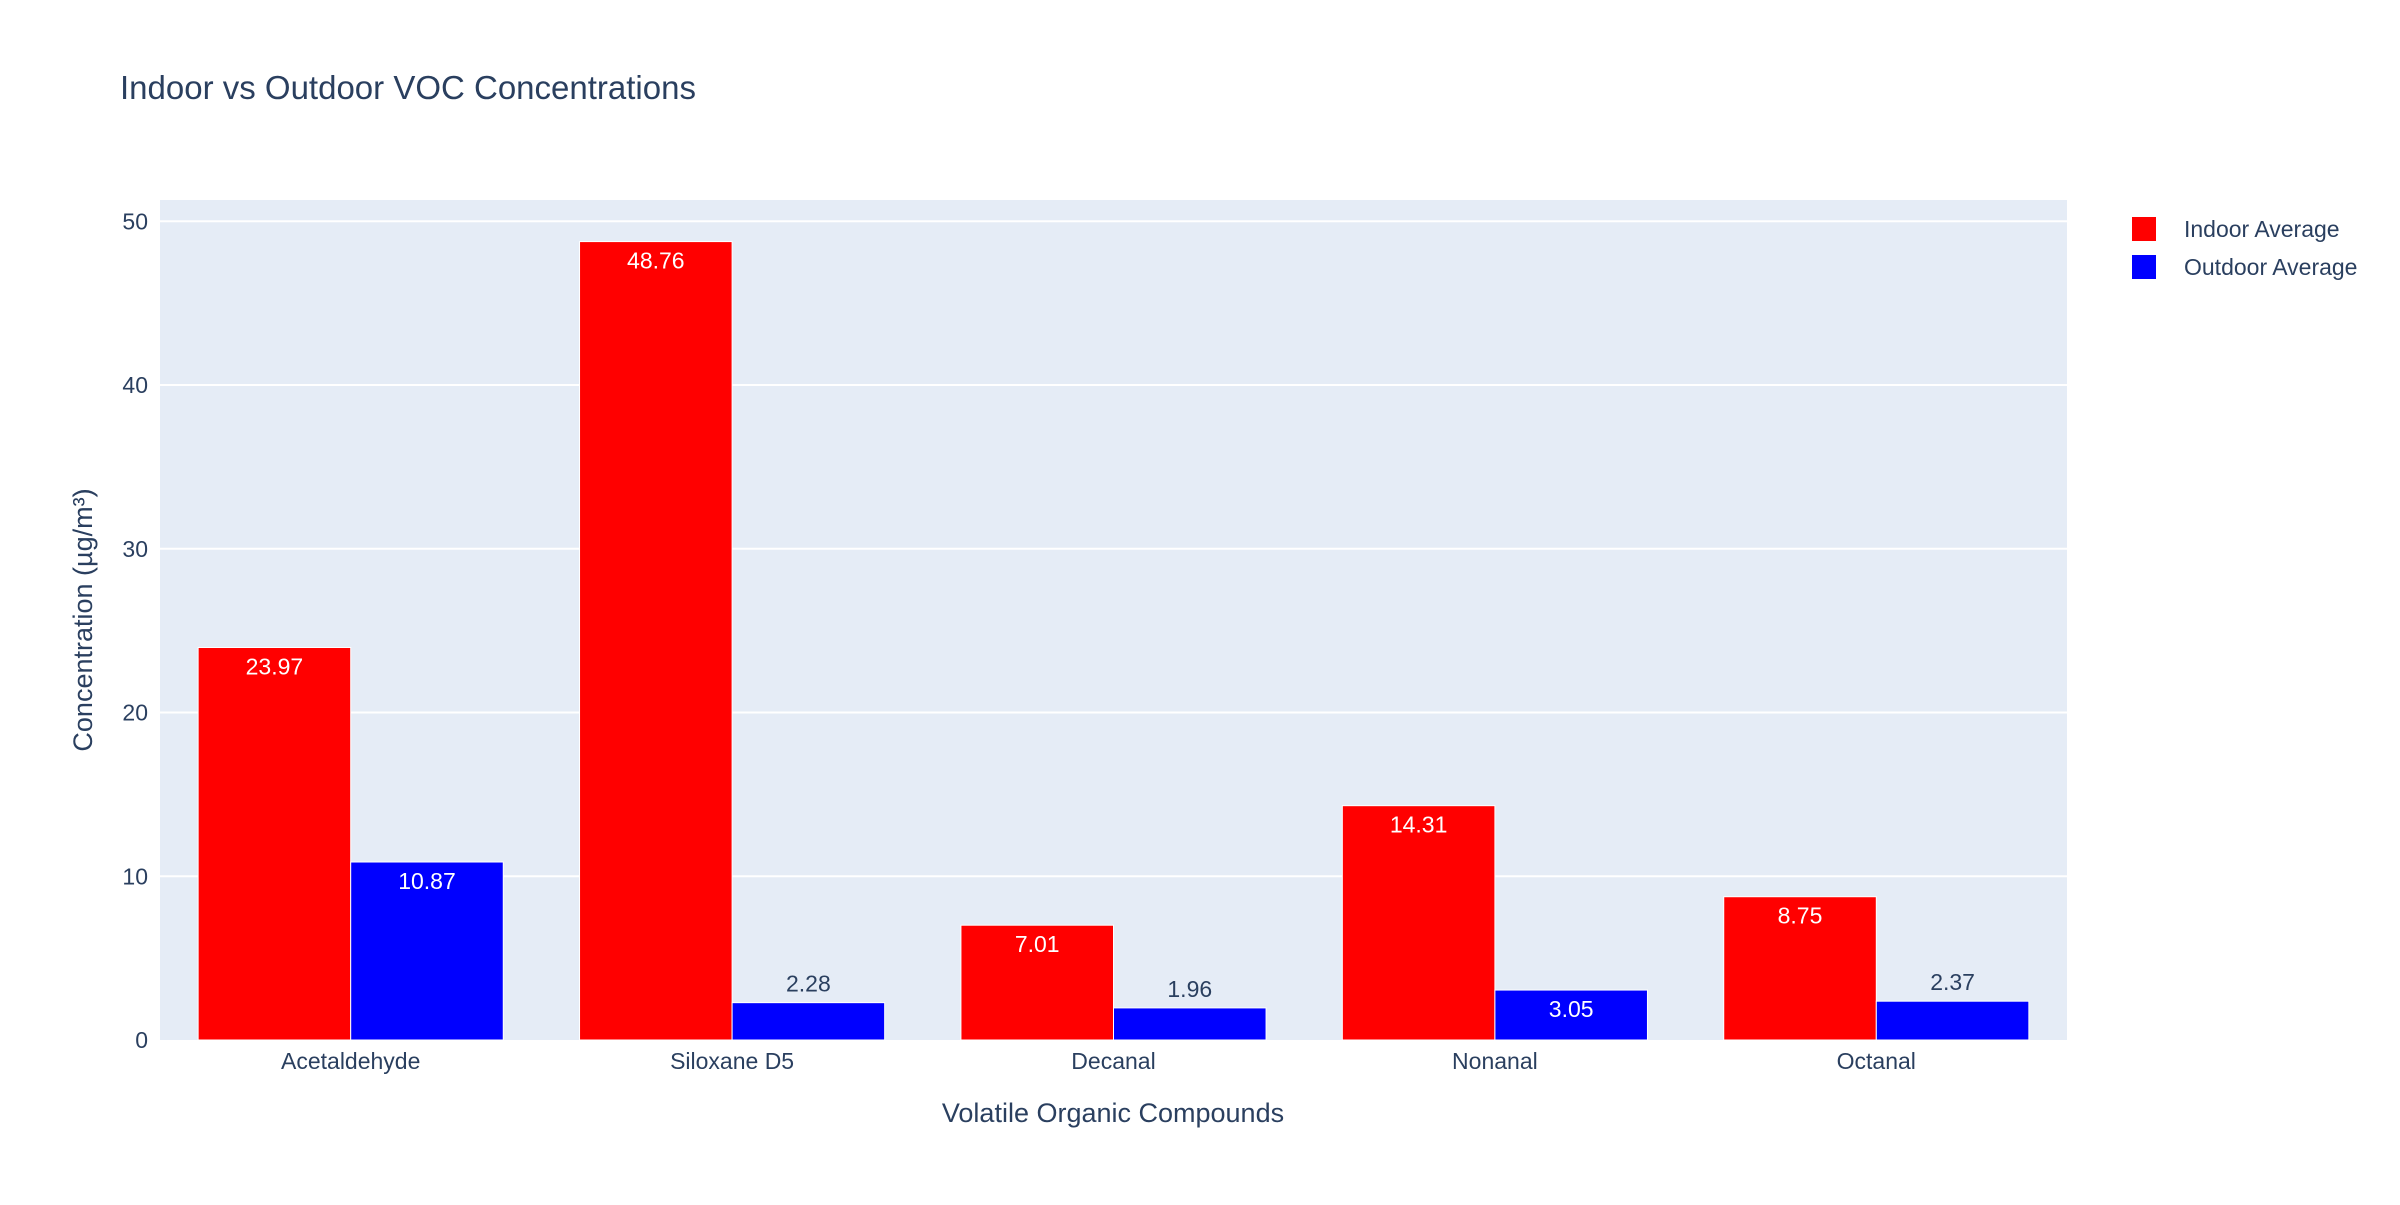  Describe the element at coordinates (135, 713) in the screenshot. I see `y-tick-label: 20` at that location.